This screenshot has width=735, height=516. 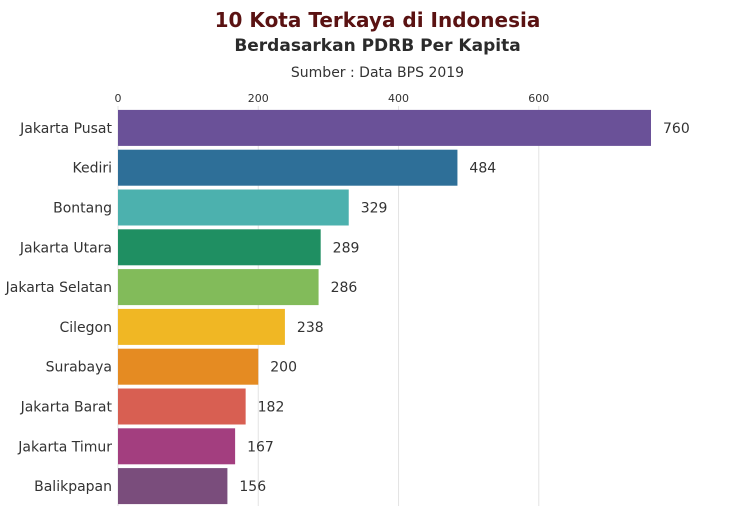 What do you see at coordinates (346, 248) in the screenshot?
I see `data-label: 289` at bounding box center [346, 248].